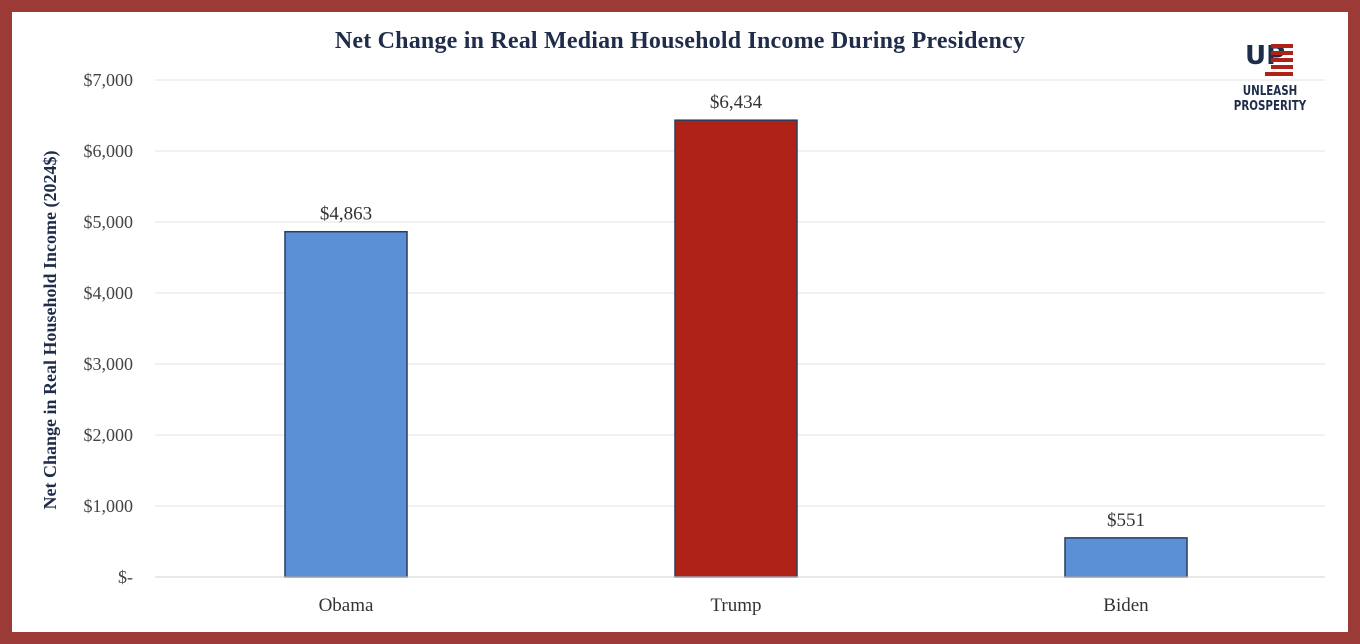  I want to click on y-tick-label: $6,000, so click(109, 151).